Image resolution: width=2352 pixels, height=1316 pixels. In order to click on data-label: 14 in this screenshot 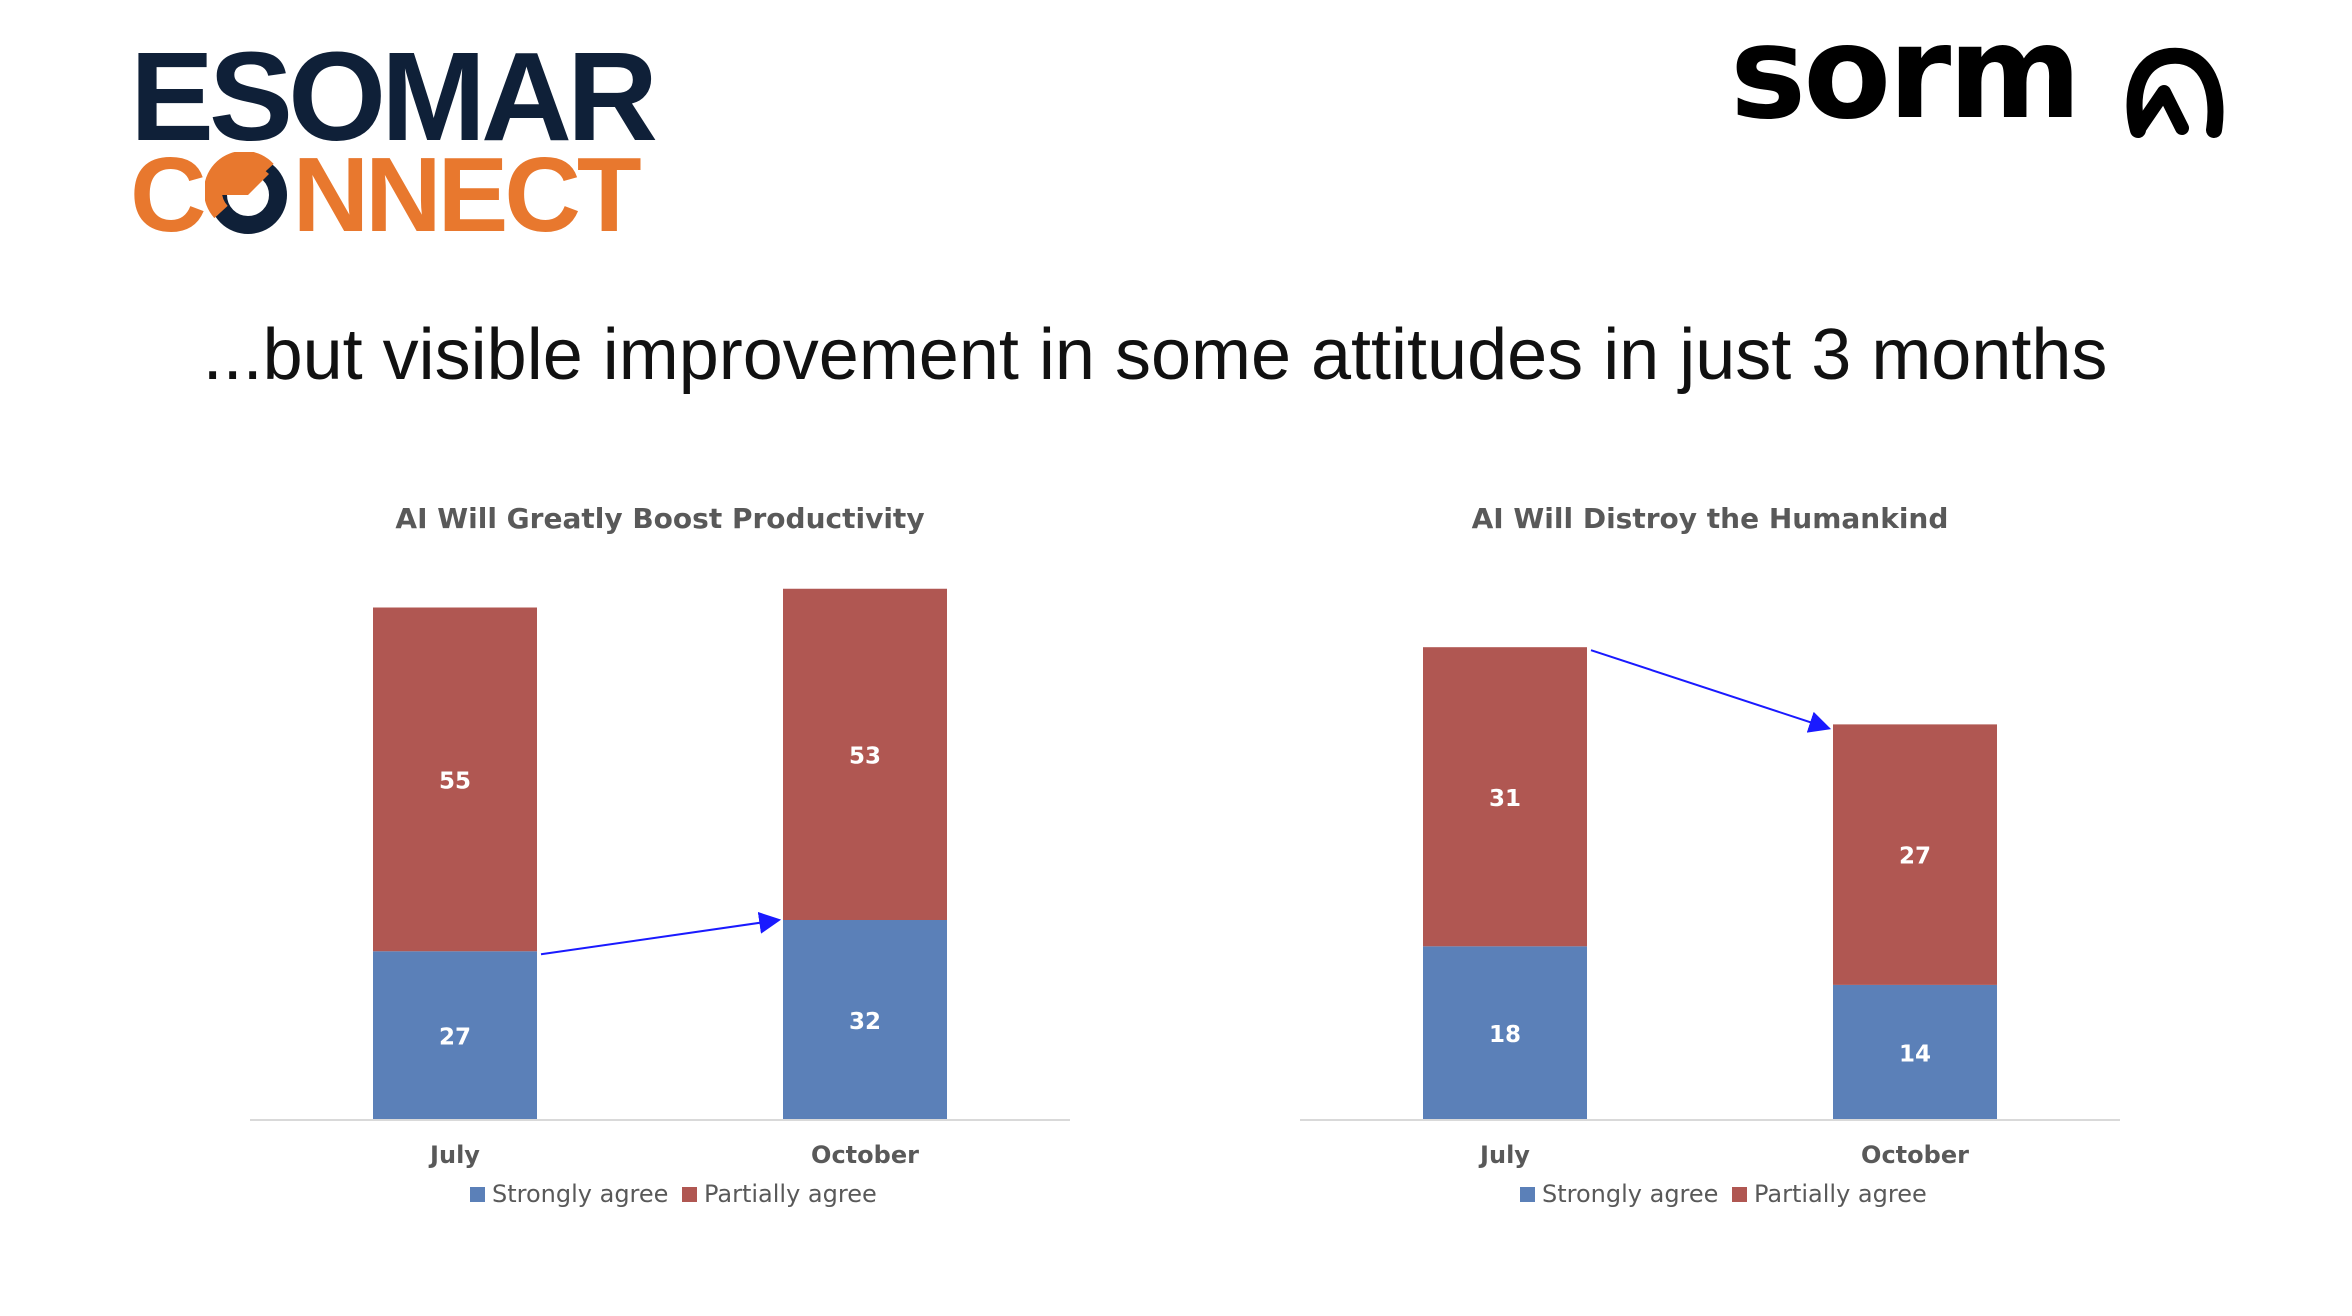, I will do `click(1915, 1054)`.